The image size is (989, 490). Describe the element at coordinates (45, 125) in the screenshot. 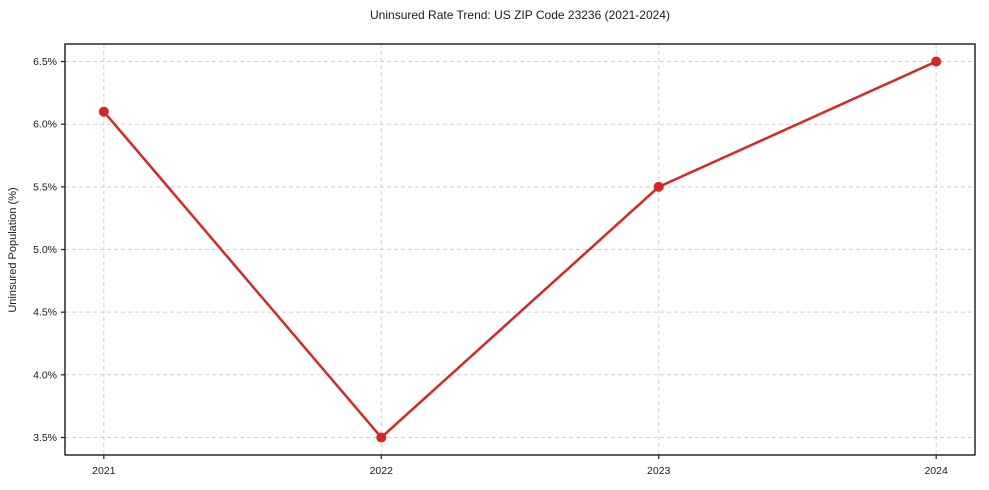

I see `y-tick-label: 6.0%` at that location.